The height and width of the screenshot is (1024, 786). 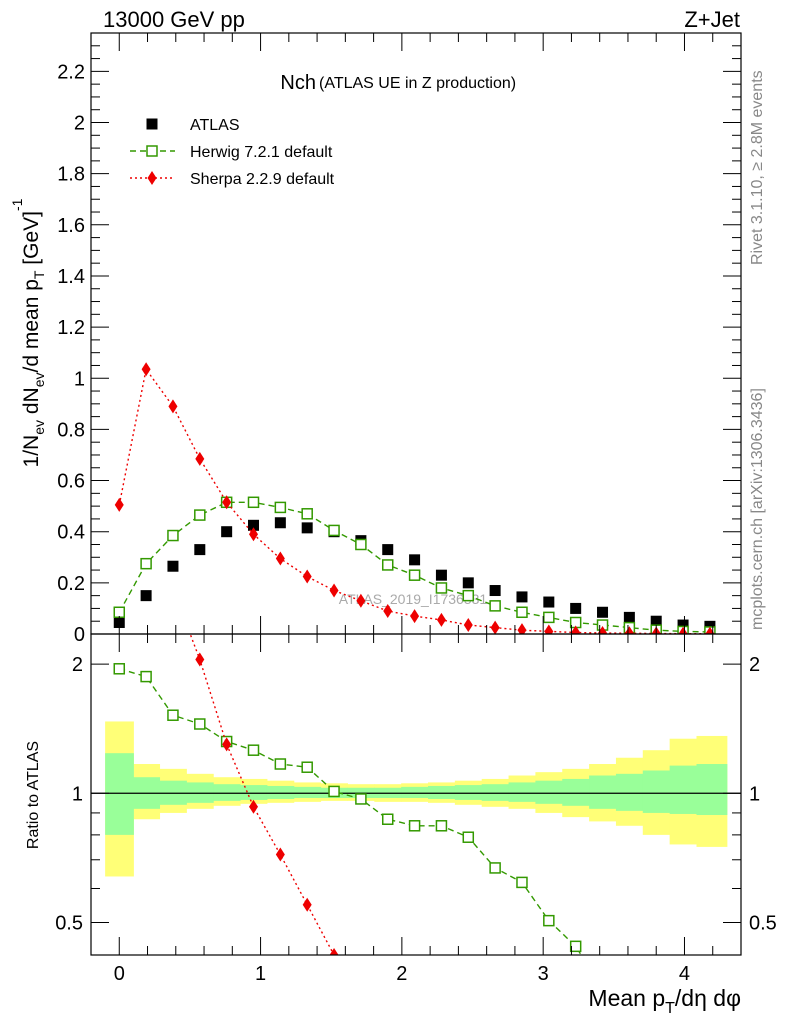 I want to click on main-y-tick-label: 1.4, so click(x=71, y=277).